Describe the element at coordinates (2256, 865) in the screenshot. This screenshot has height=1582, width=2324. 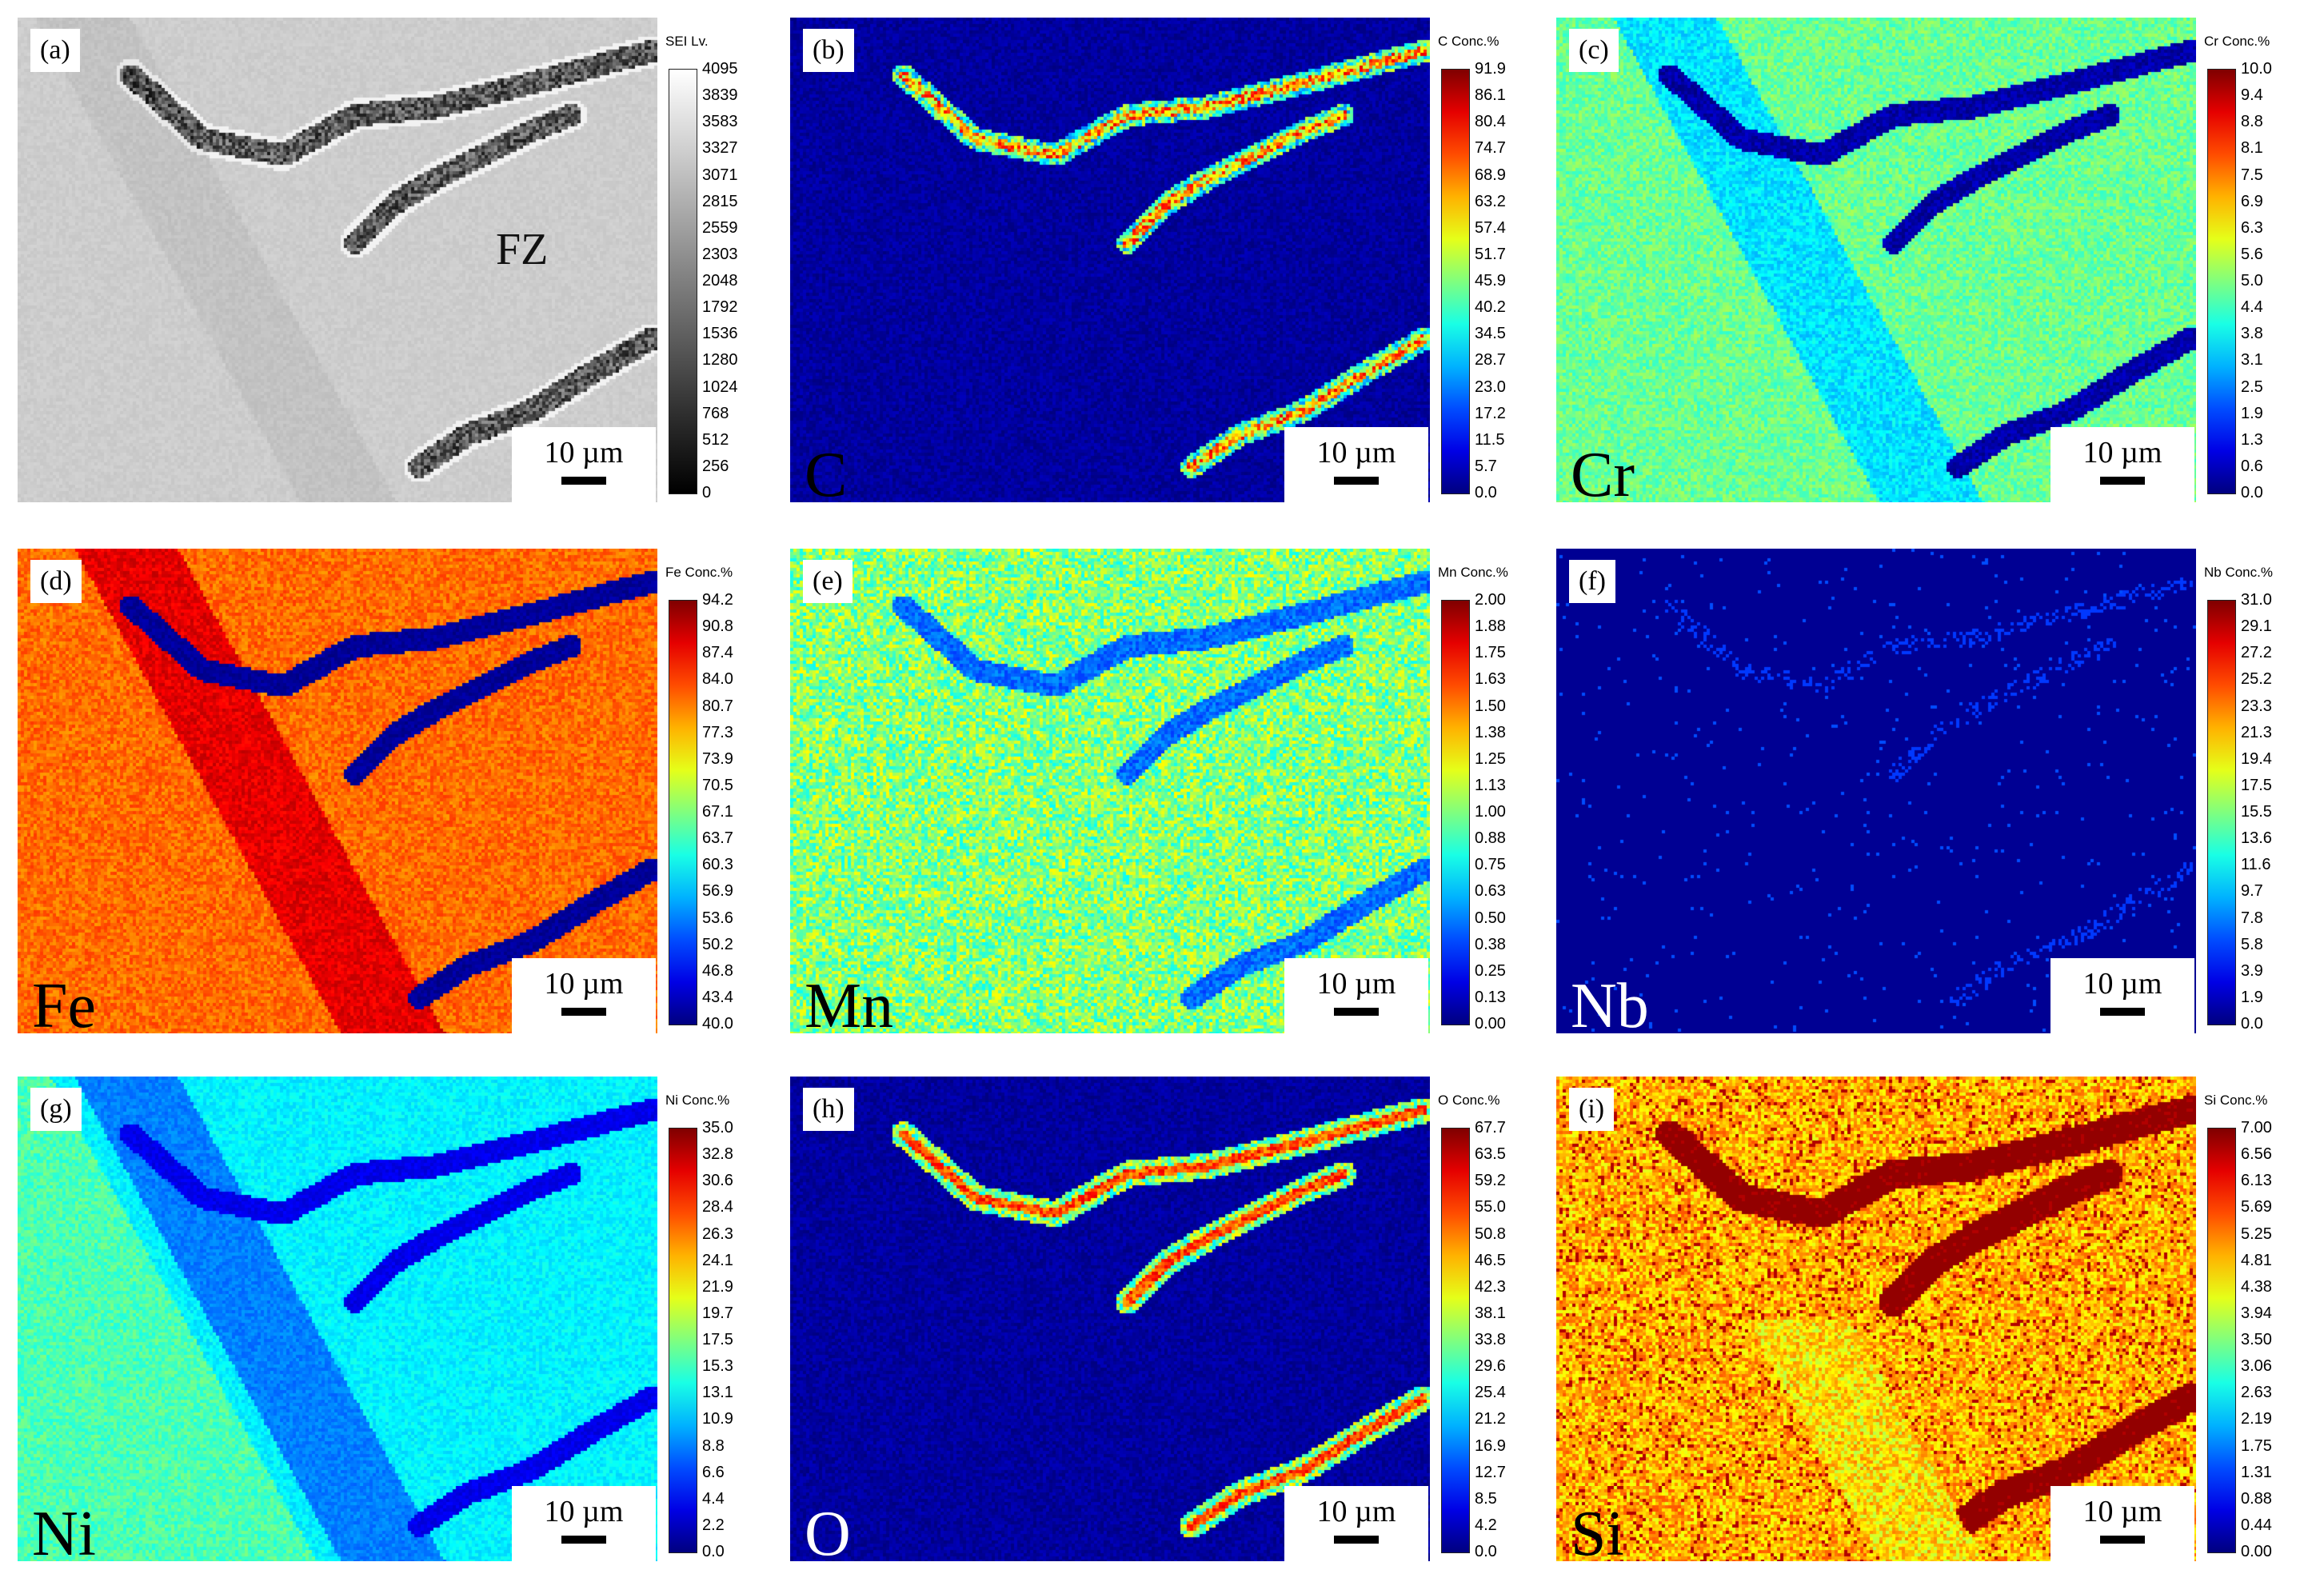
I see `colorbar-tick-label: 11.6` at that location.